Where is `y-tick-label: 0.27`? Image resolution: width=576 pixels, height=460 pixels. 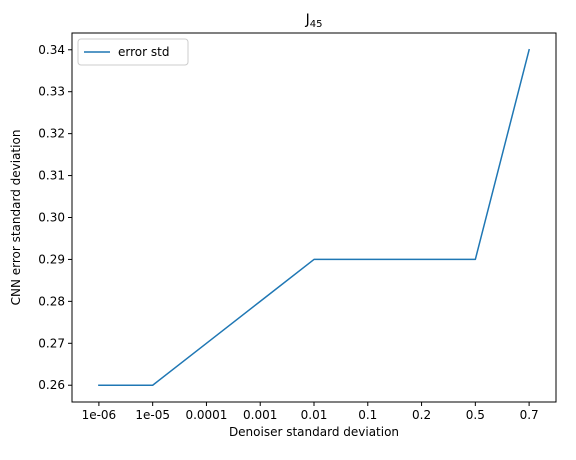
y-tick-label: 0.27 is located at coordinates (51, 343).